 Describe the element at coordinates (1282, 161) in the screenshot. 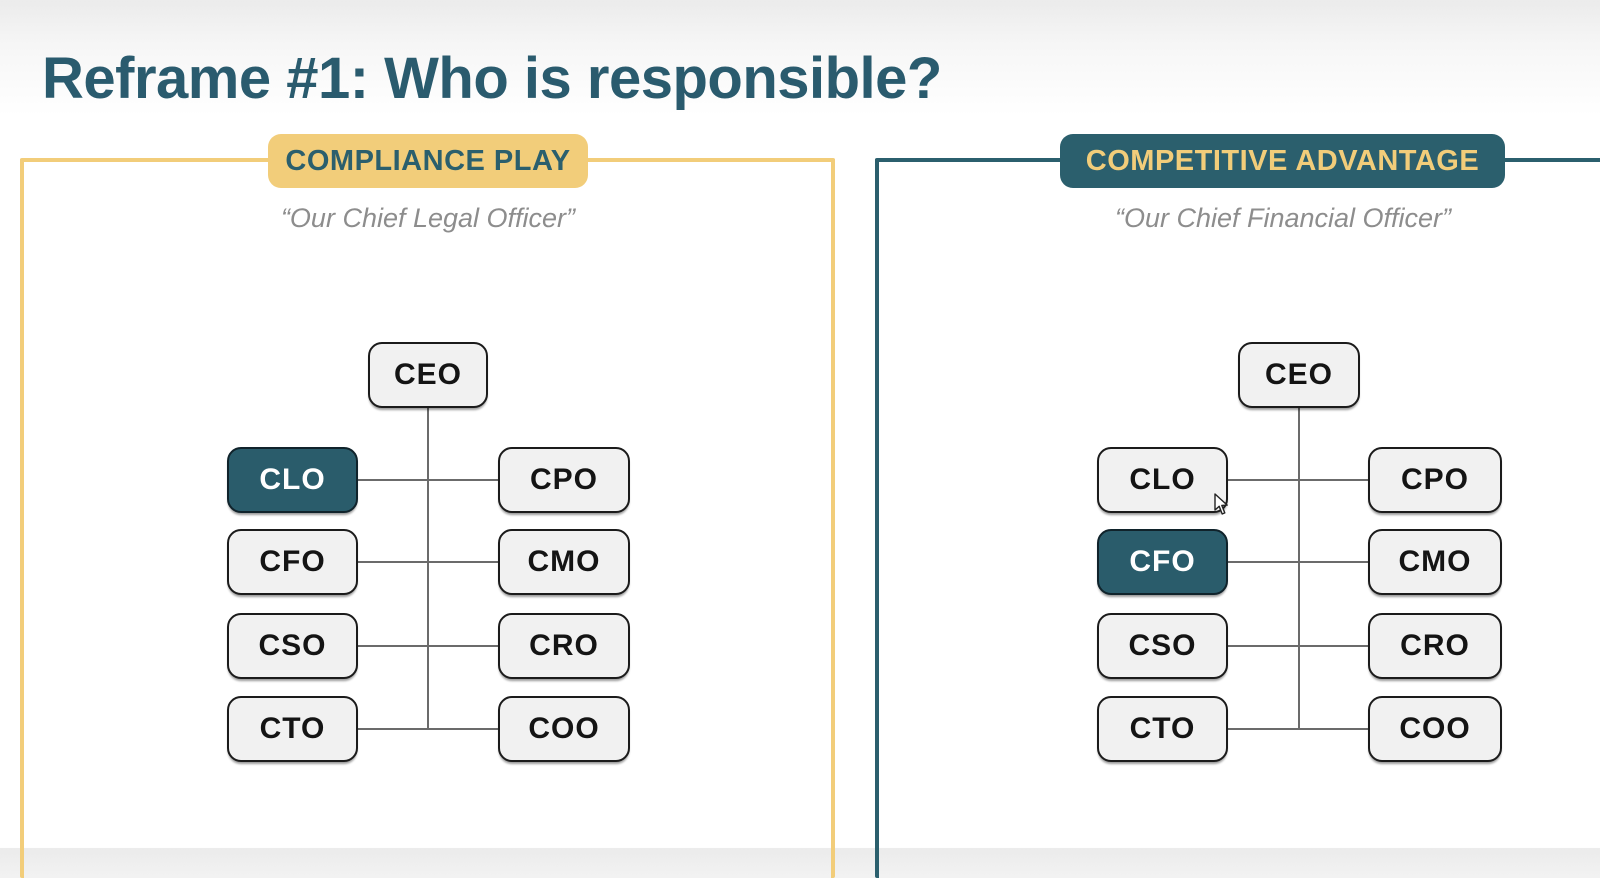

I see `advantage-badge: COMPETITIVE ADVANTAGE` at that location.